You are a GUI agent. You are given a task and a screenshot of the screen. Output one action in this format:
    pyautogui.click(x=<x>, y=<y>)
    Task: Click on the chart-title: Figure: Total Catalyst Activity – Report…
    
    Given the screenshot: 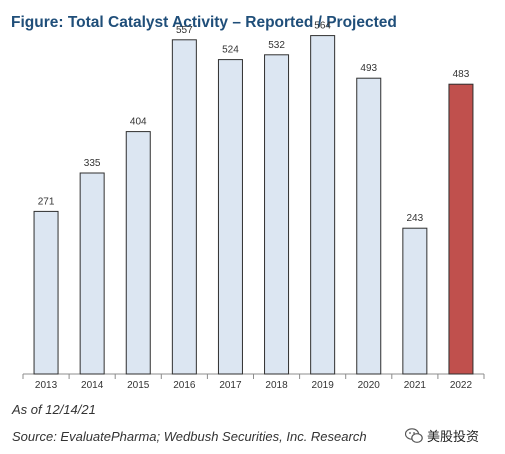 What is the action you would take?
    pyautogui.click(x=204, y=22)
    